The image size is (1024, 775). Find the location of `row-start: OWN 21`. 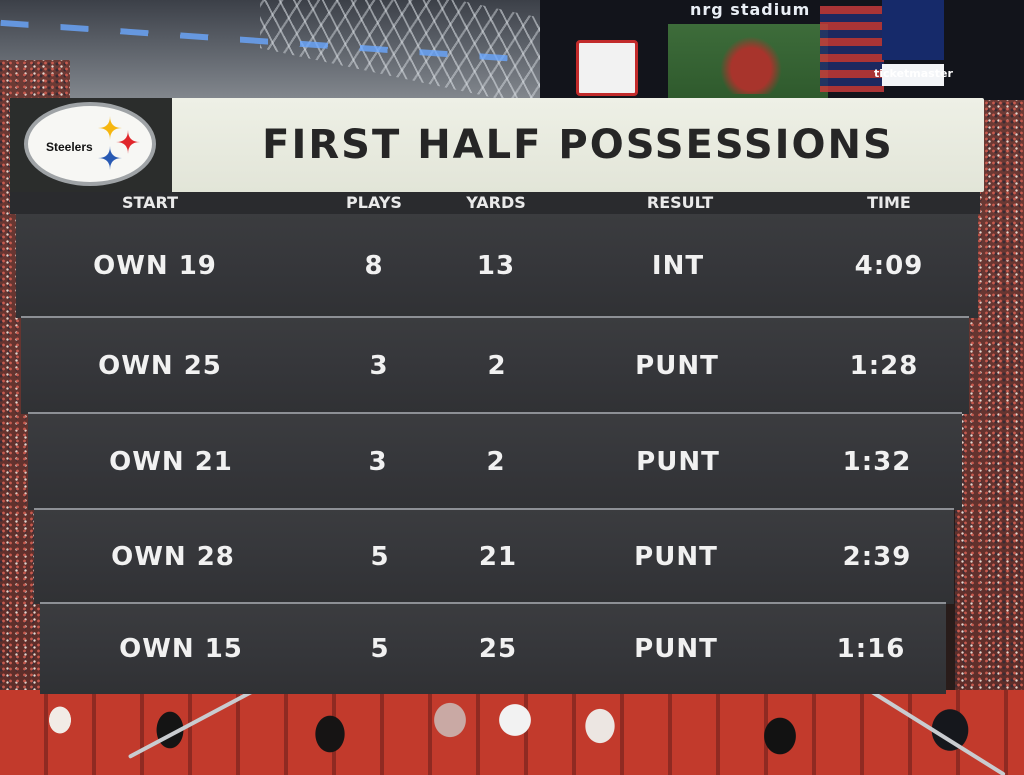

row-start: OWN 21 is located at coordinates (171, 462).